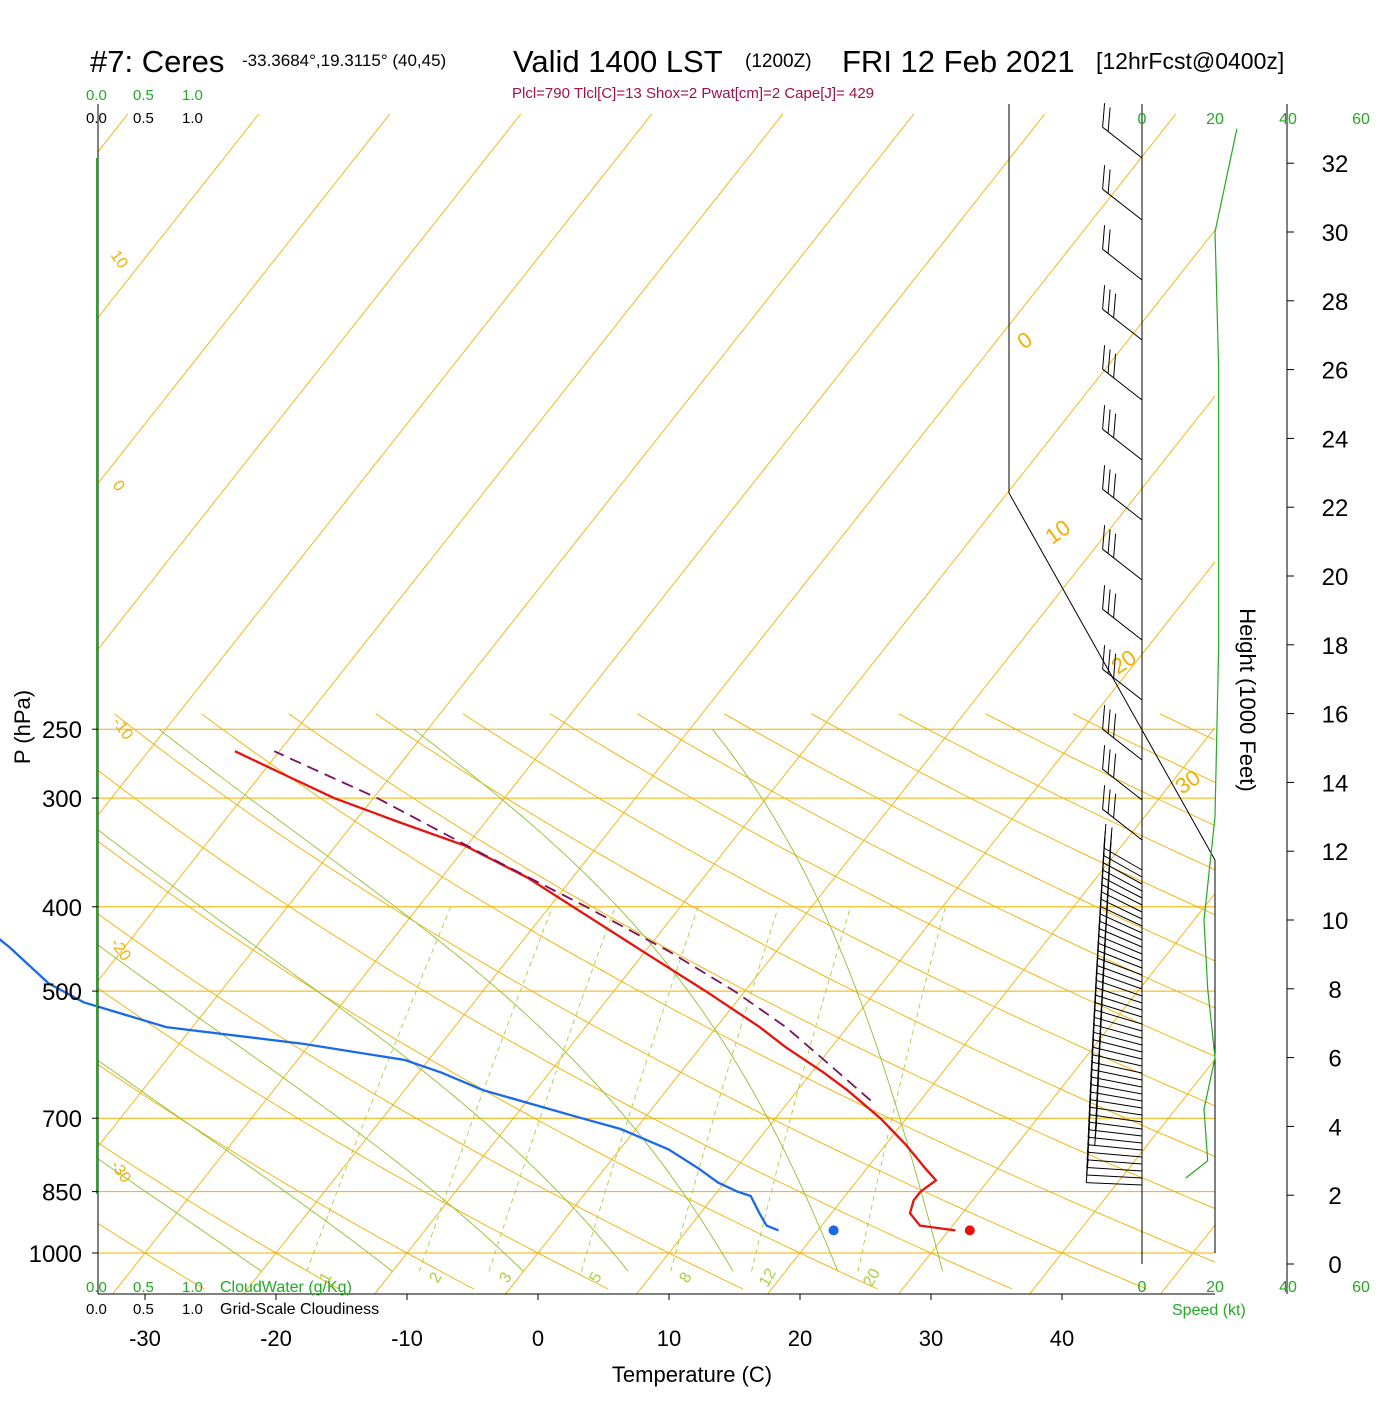  Describe the element at coordinates (143, 118) in the screenshot. I see `cloud-scale-top-black-1: 0.5` at that location.